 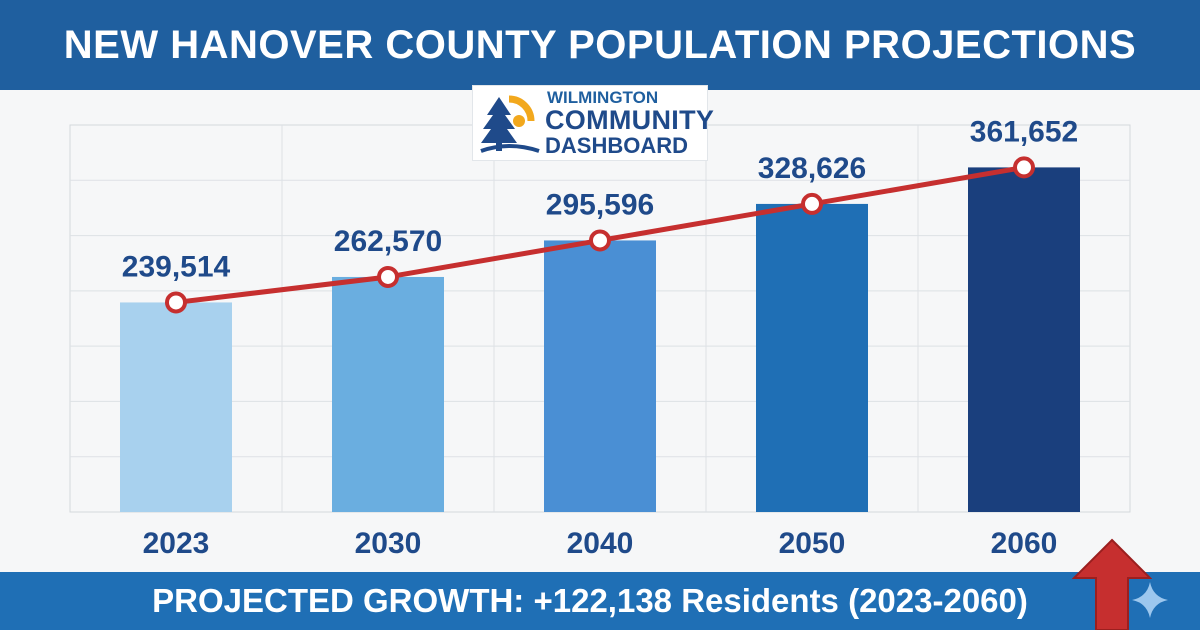 I want to click on x-tick-label-2050: 2050, so click(x=812, y=543).